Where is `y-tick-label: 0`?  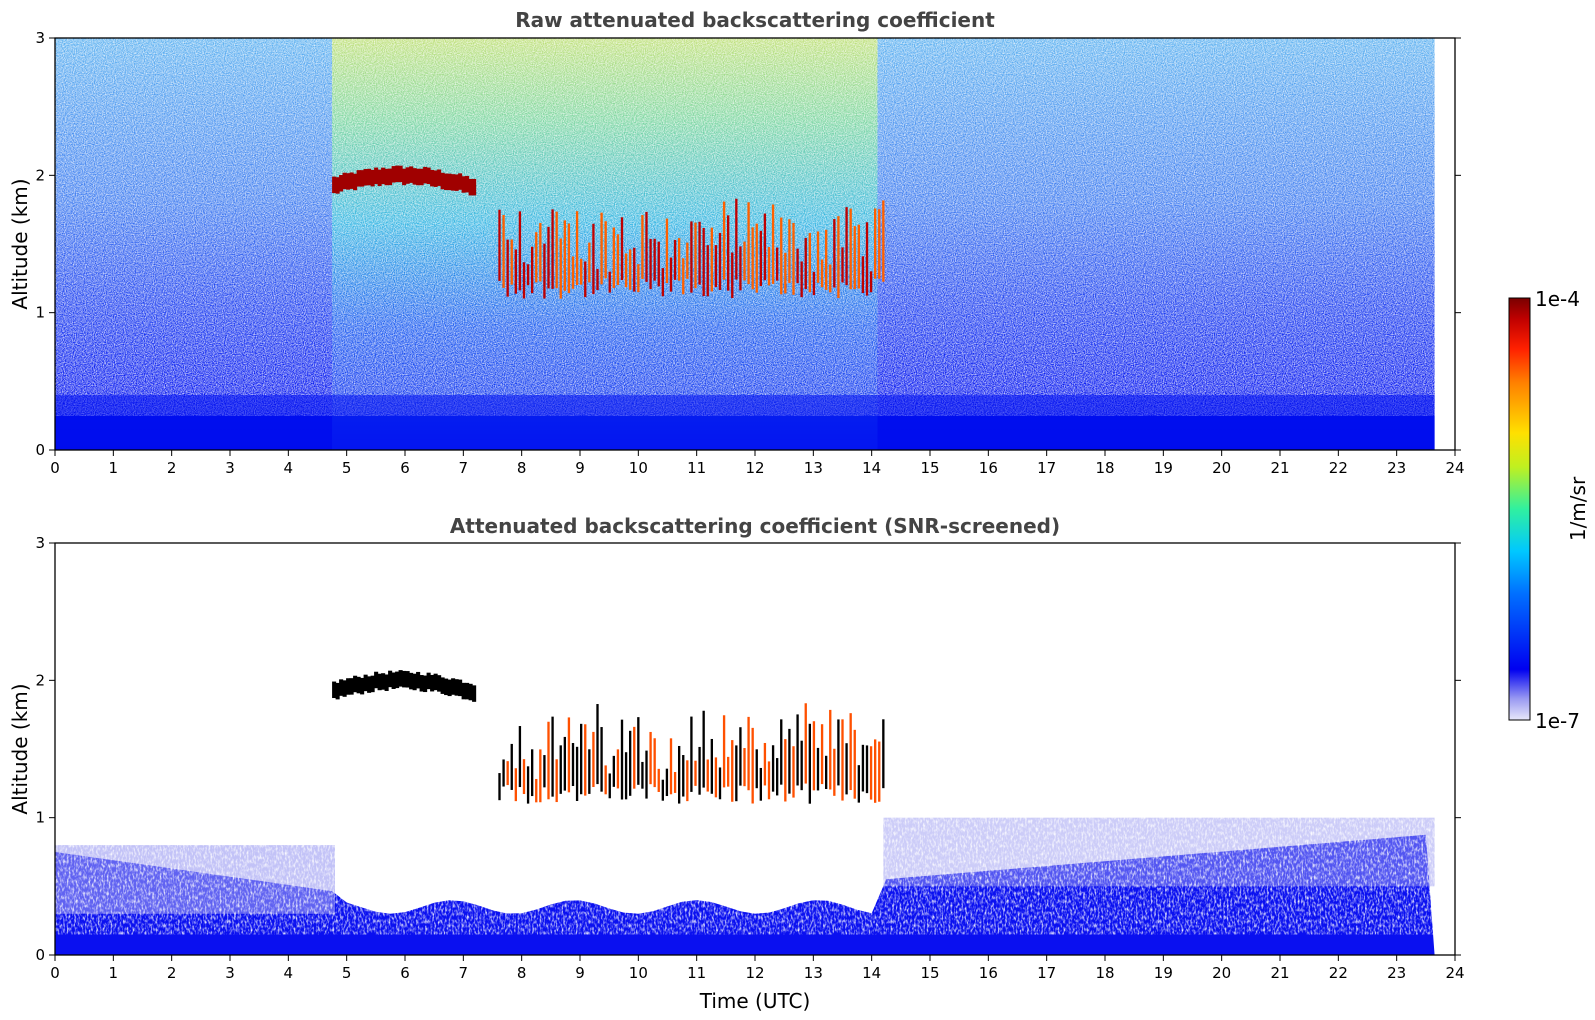 y-tick-label: 0 is located at coordinates (40, 955).